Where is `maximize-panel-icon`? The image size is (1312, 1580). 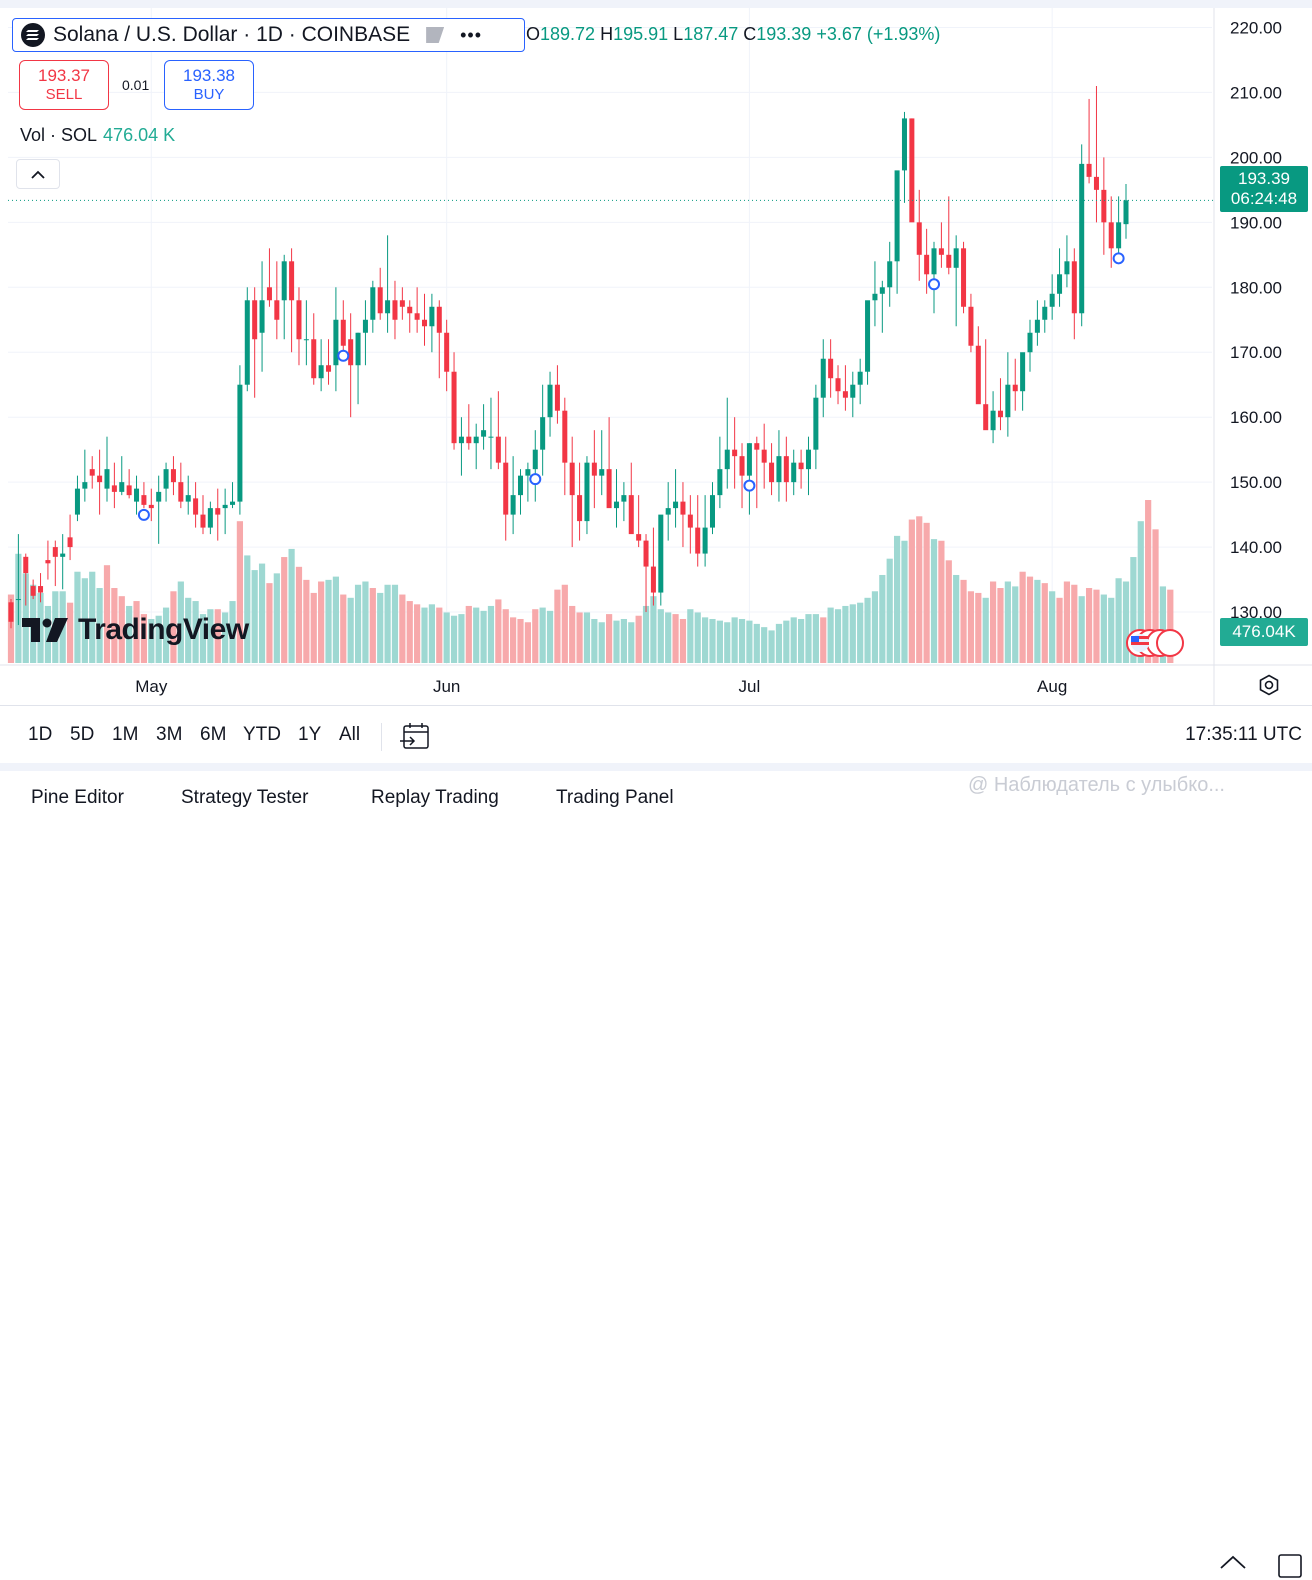 maximize-panel-icon is located at coordinates (1290, 1566).